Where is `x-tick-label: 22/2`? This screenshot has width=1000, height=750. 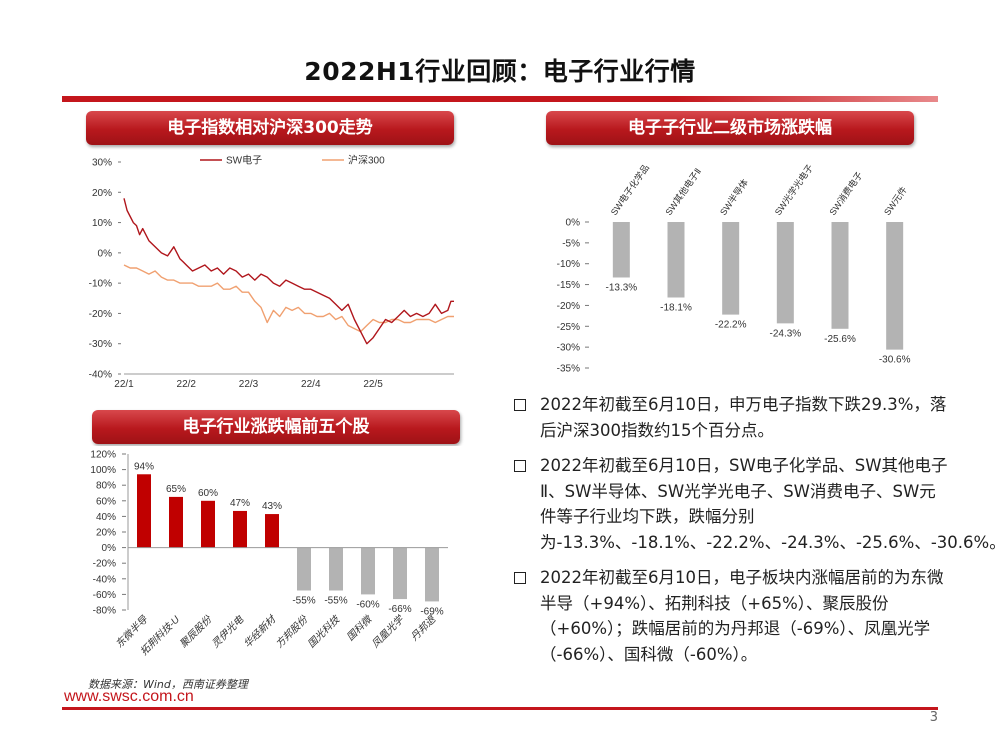 x-tick-label: 22/2 is located at coordinates (187, 384).